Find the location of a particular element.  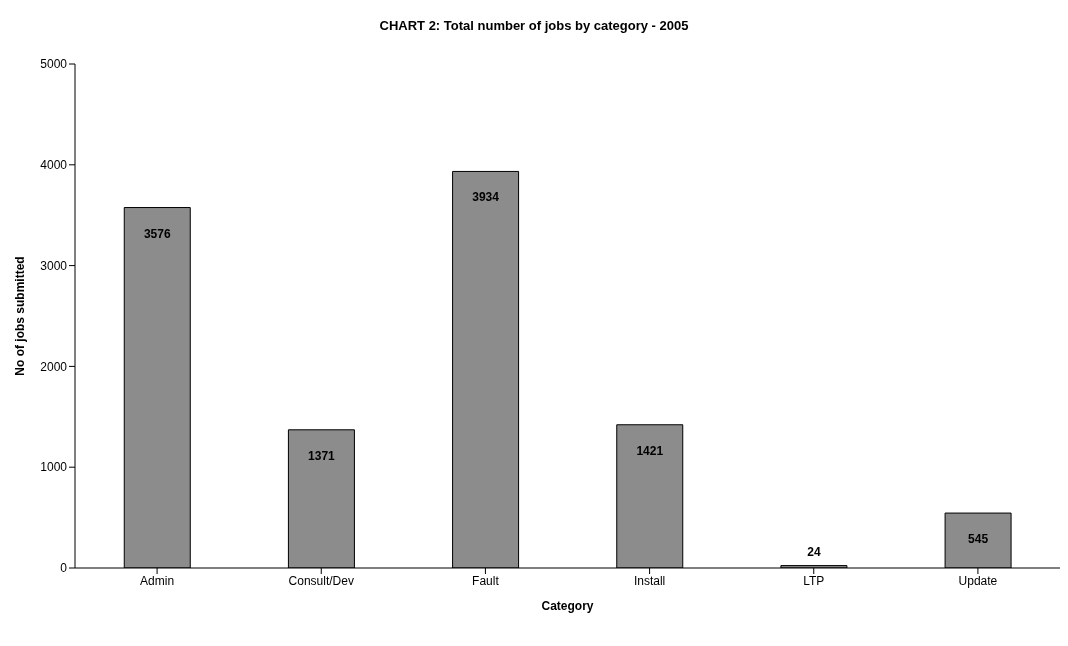

x-tick-label: Fault is located at coordinates (486, 580).